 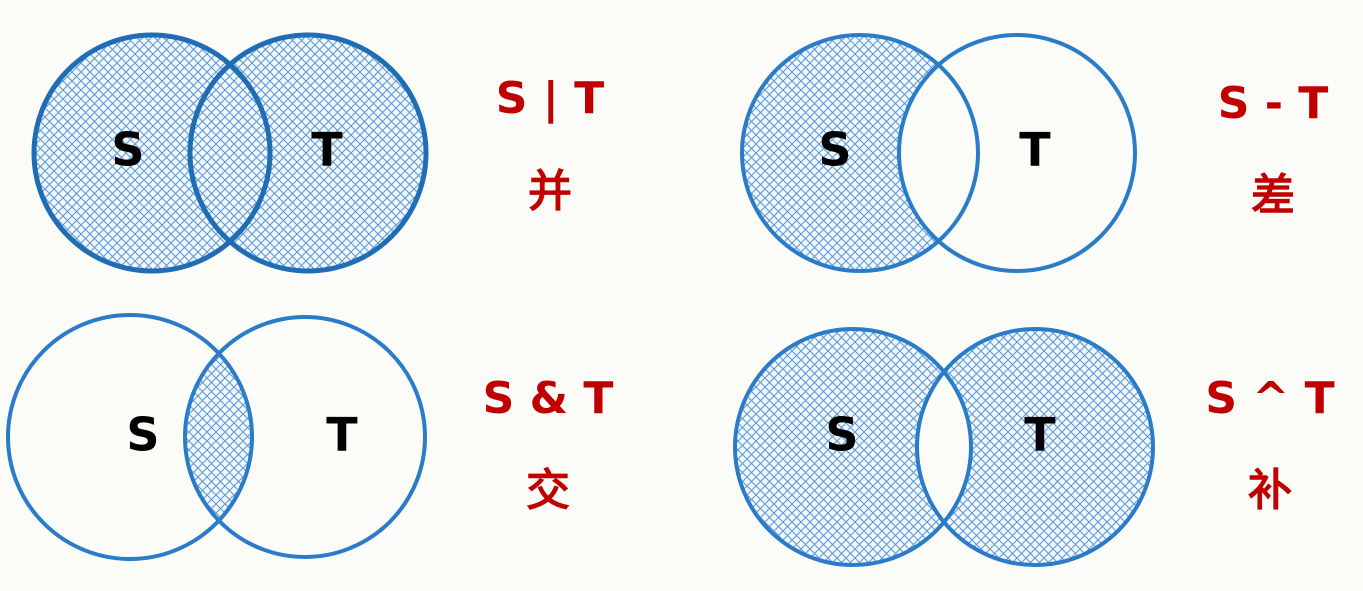 I want to click on operation: S & T, so click(x=548, y=398).